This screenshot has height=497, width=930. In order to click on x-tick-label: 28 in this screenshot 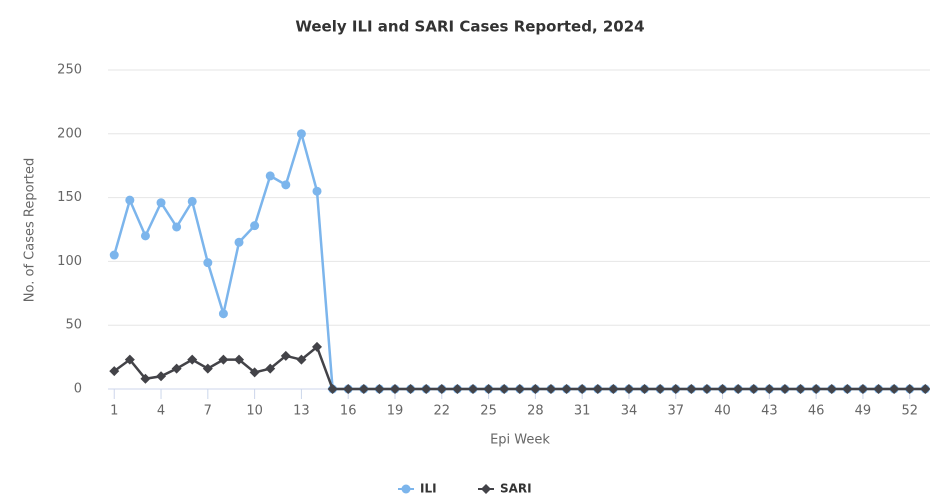, I will do `click(535, 411)`.